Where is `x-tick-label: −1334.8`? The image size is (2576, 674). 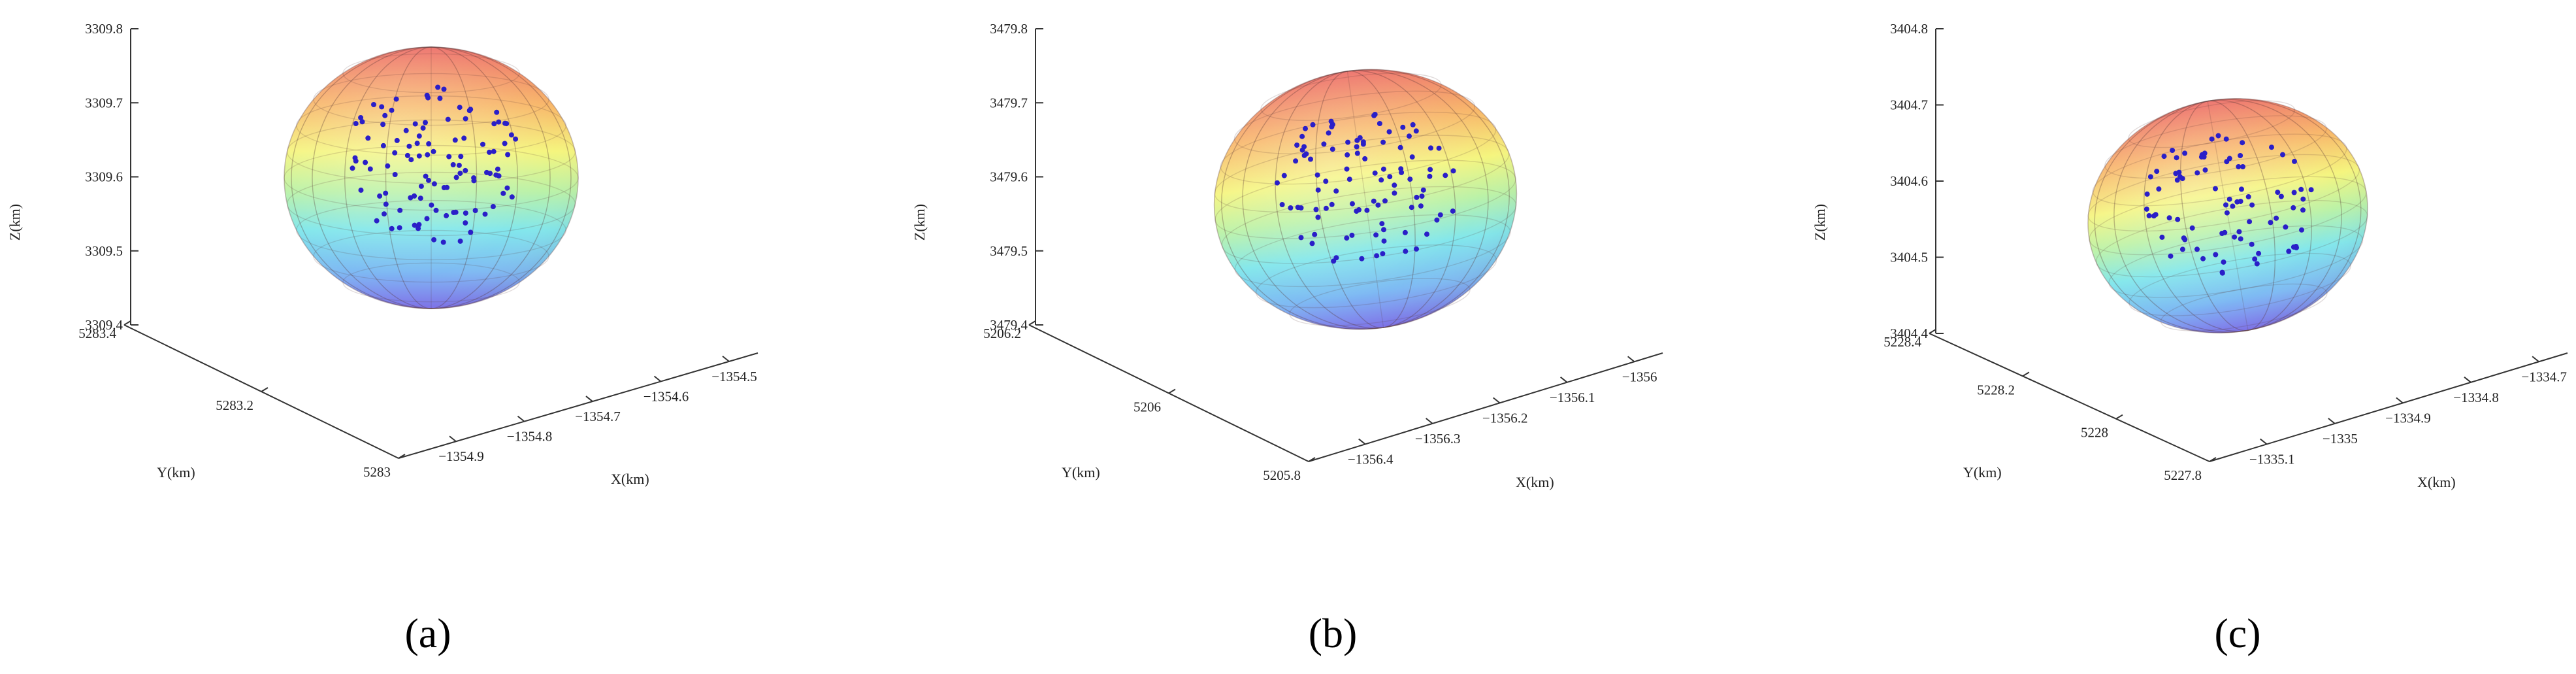
x-tick-label: −1334.8 is located at coordinates (2476, 397).